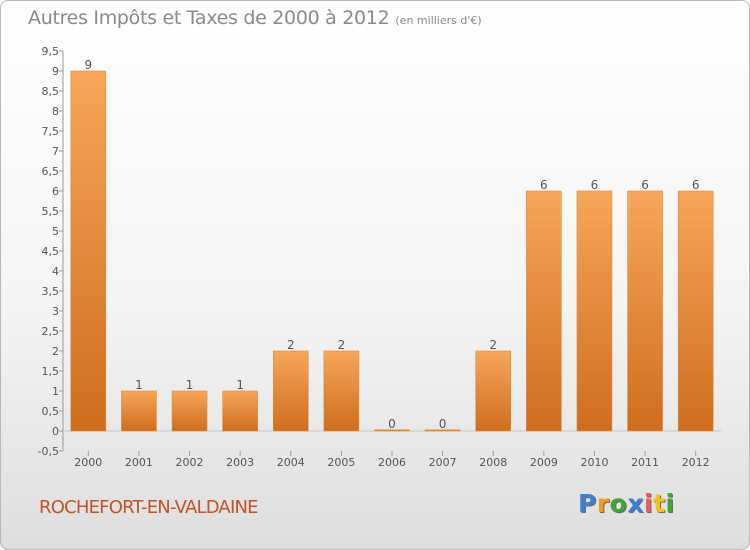  What do you see at coordinates (695, 311) in the screenshot?
I see `bar-2012` at bounding box center [695, 311].